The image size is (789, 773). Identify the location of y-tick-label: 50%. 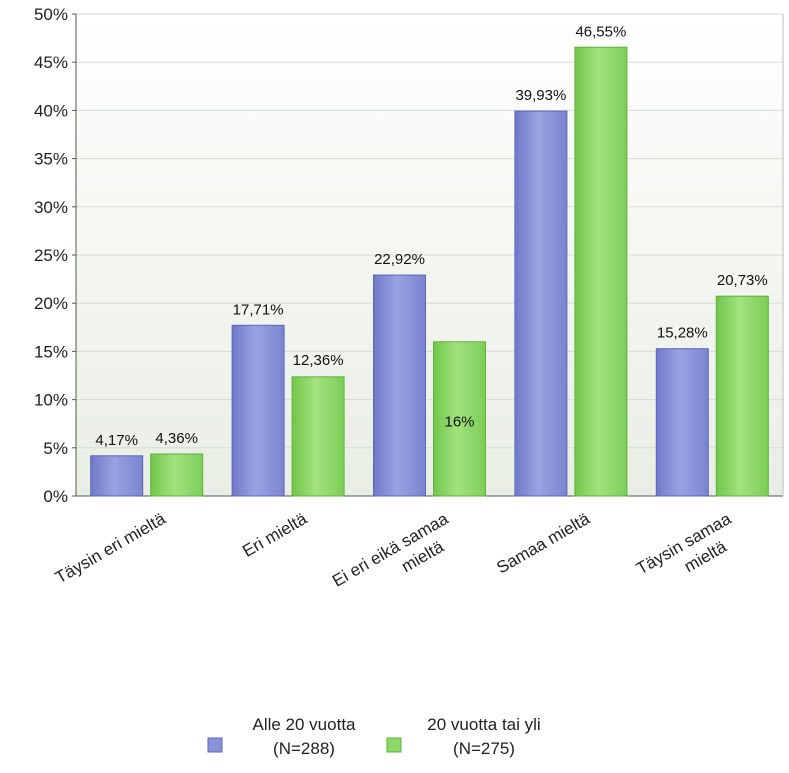
(51, 14).